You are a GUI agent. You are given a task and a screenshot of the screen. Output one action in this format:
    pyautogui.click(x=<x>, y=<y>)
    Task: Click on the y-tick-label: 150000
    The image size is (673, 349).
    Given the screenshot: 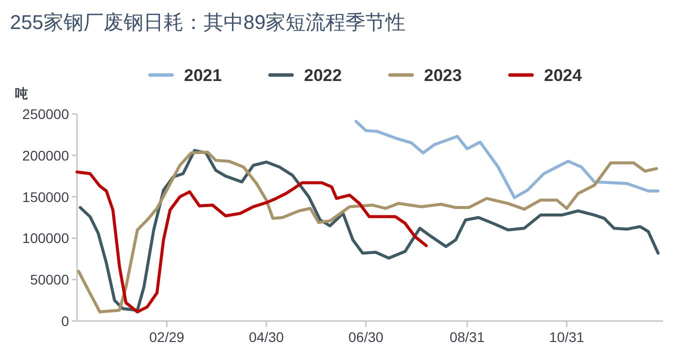 What is the action you would take?
    pyautogui.click(x=46, y=196)
    